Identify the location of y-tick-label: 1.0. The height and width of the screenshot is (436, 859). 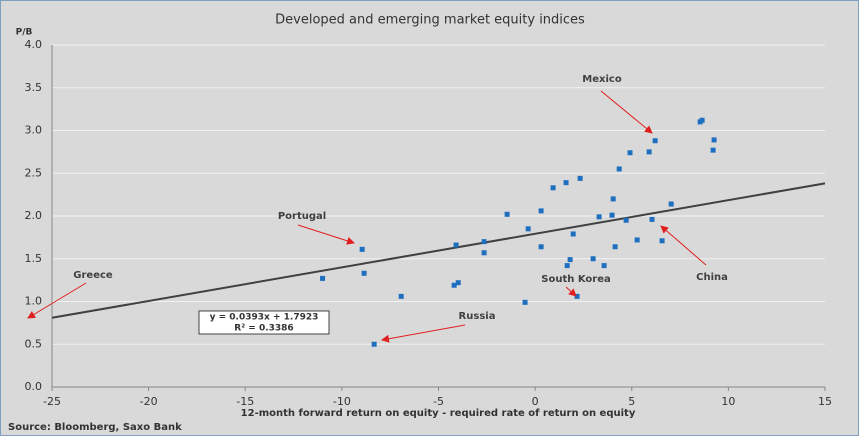
(34, 301).